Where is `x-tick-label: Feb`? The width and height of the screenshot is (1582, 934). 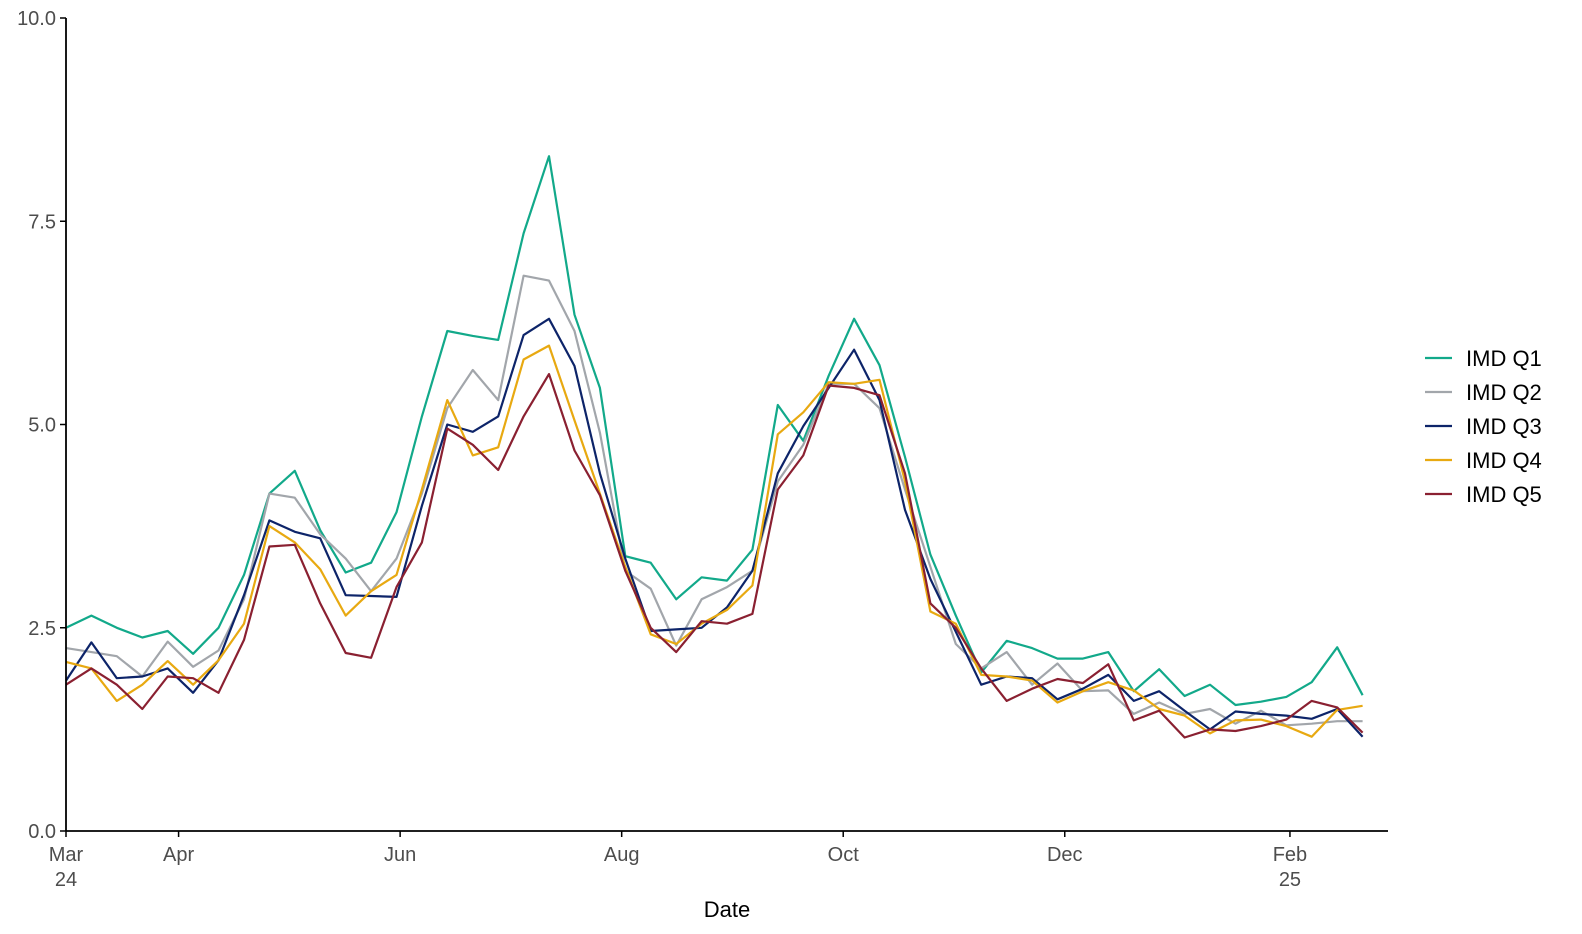 x-tick-label: Feb is located at coordinates (1290, 855).